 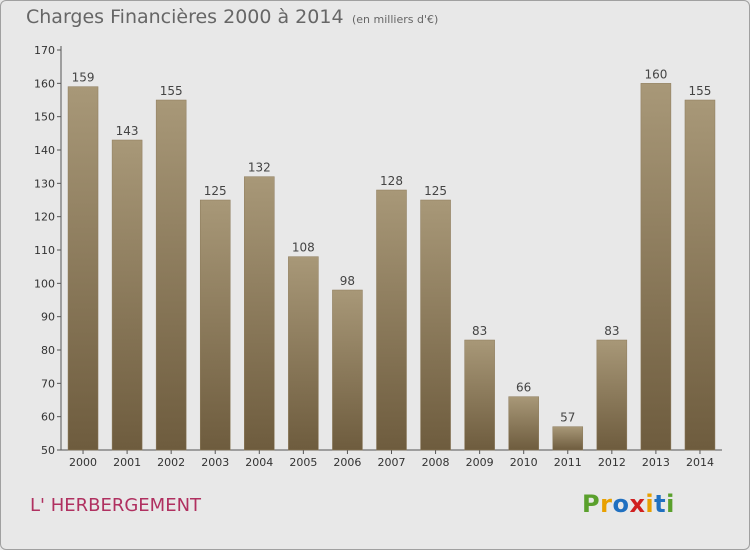 I want to click on x-tick-label-2007: 2007, so click(x=392, y=462).